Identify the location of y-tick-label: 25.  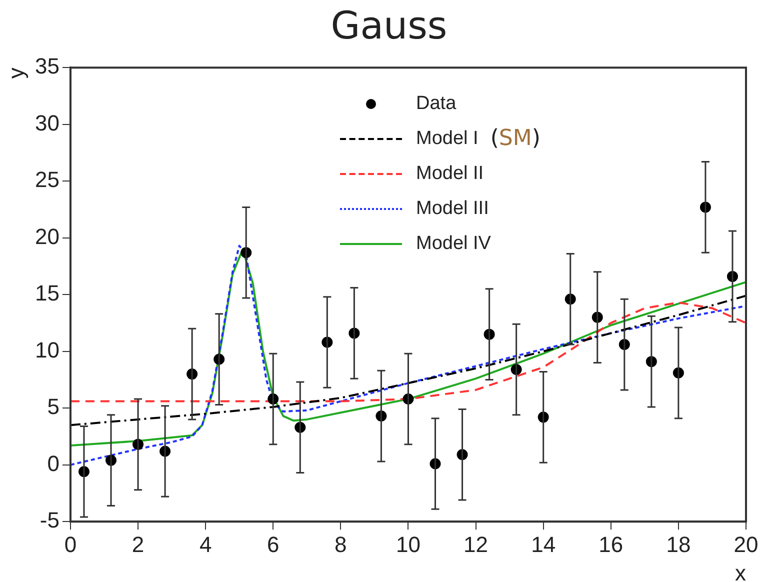
(47, 179).